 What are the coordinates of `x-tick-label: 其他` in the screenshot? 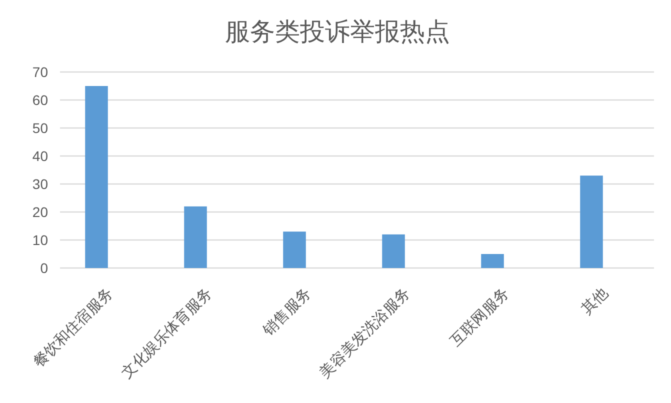 It's located at (595, 301).